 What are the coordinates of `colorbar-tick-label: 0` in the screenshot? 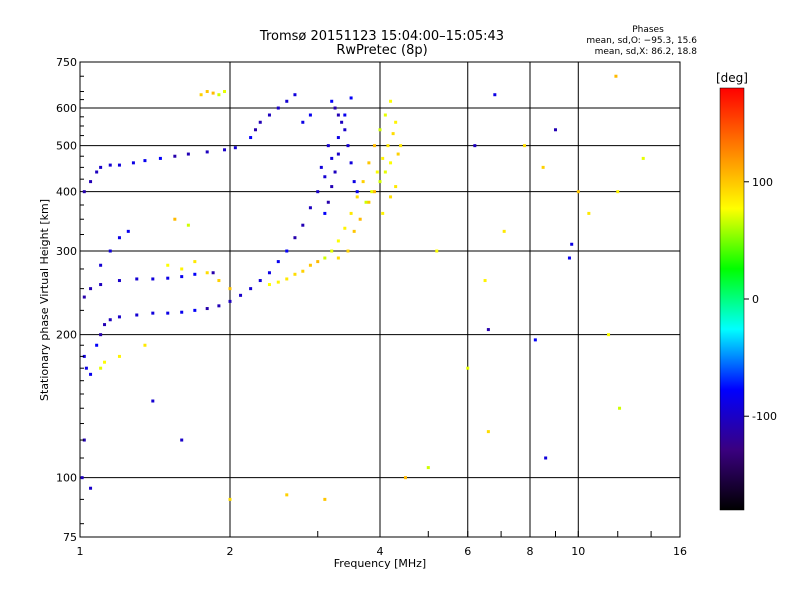 It's located at (755, 299).